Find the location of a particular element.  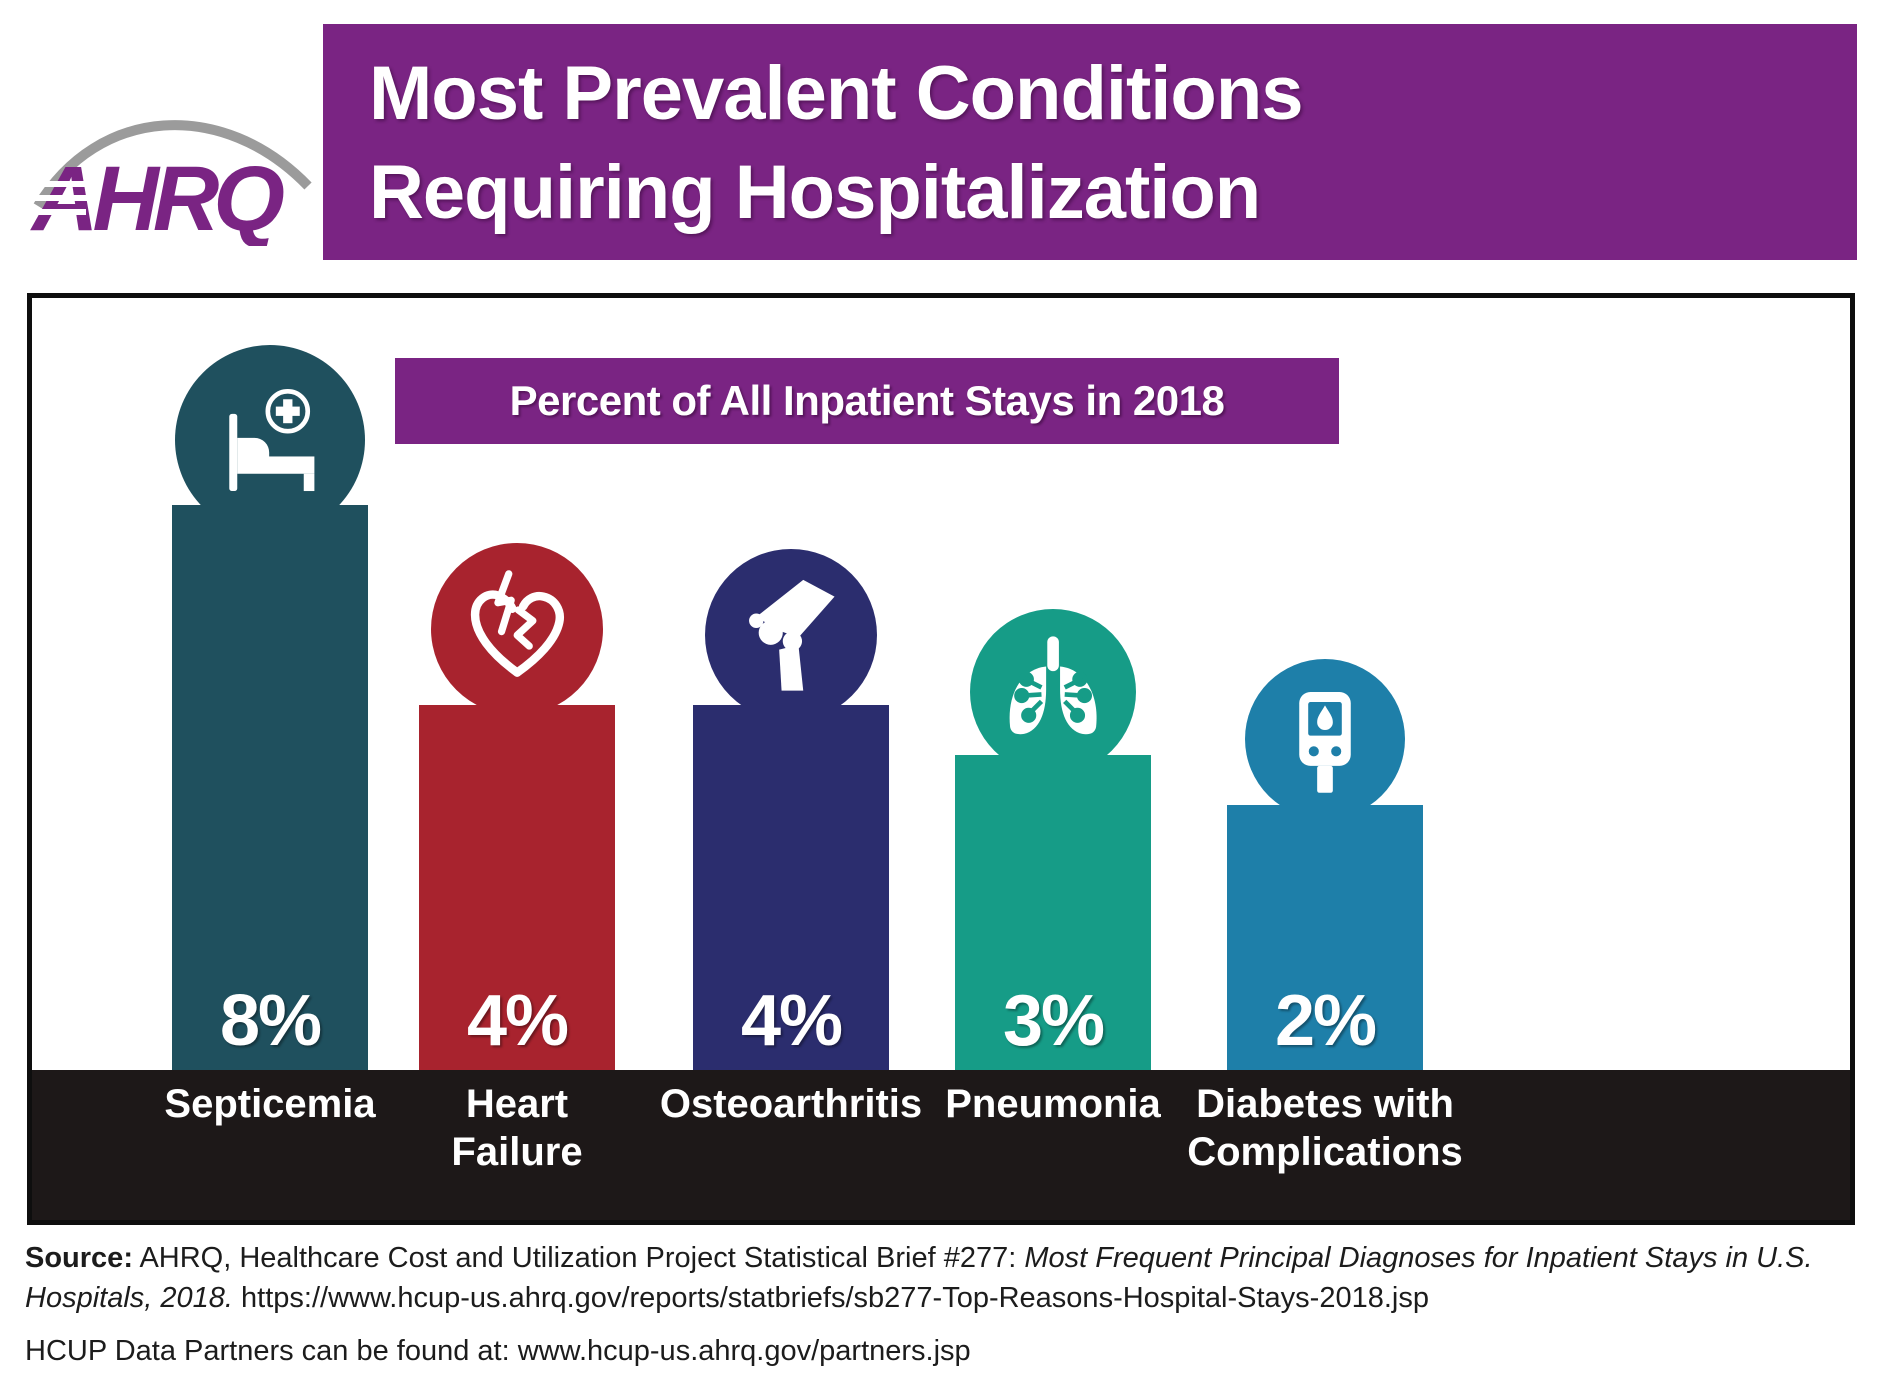

category-label-line: Osteoarthritis is located at coordinates (791, 1104).